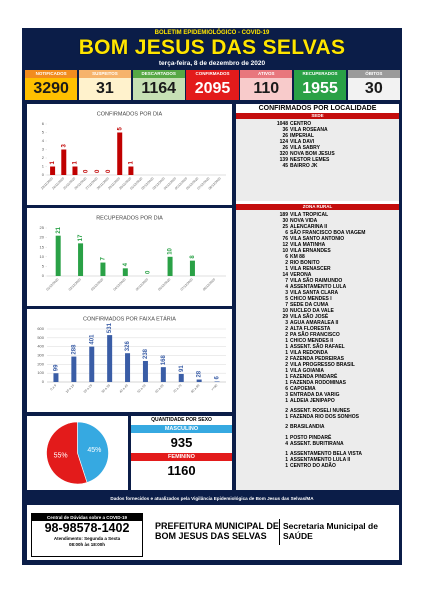 This screenshot has height=600, width=423. What do you see at coordinates (42, 256) in the screenshot?
I see `y-tick-label: 10` at bounding box center [42, 256].